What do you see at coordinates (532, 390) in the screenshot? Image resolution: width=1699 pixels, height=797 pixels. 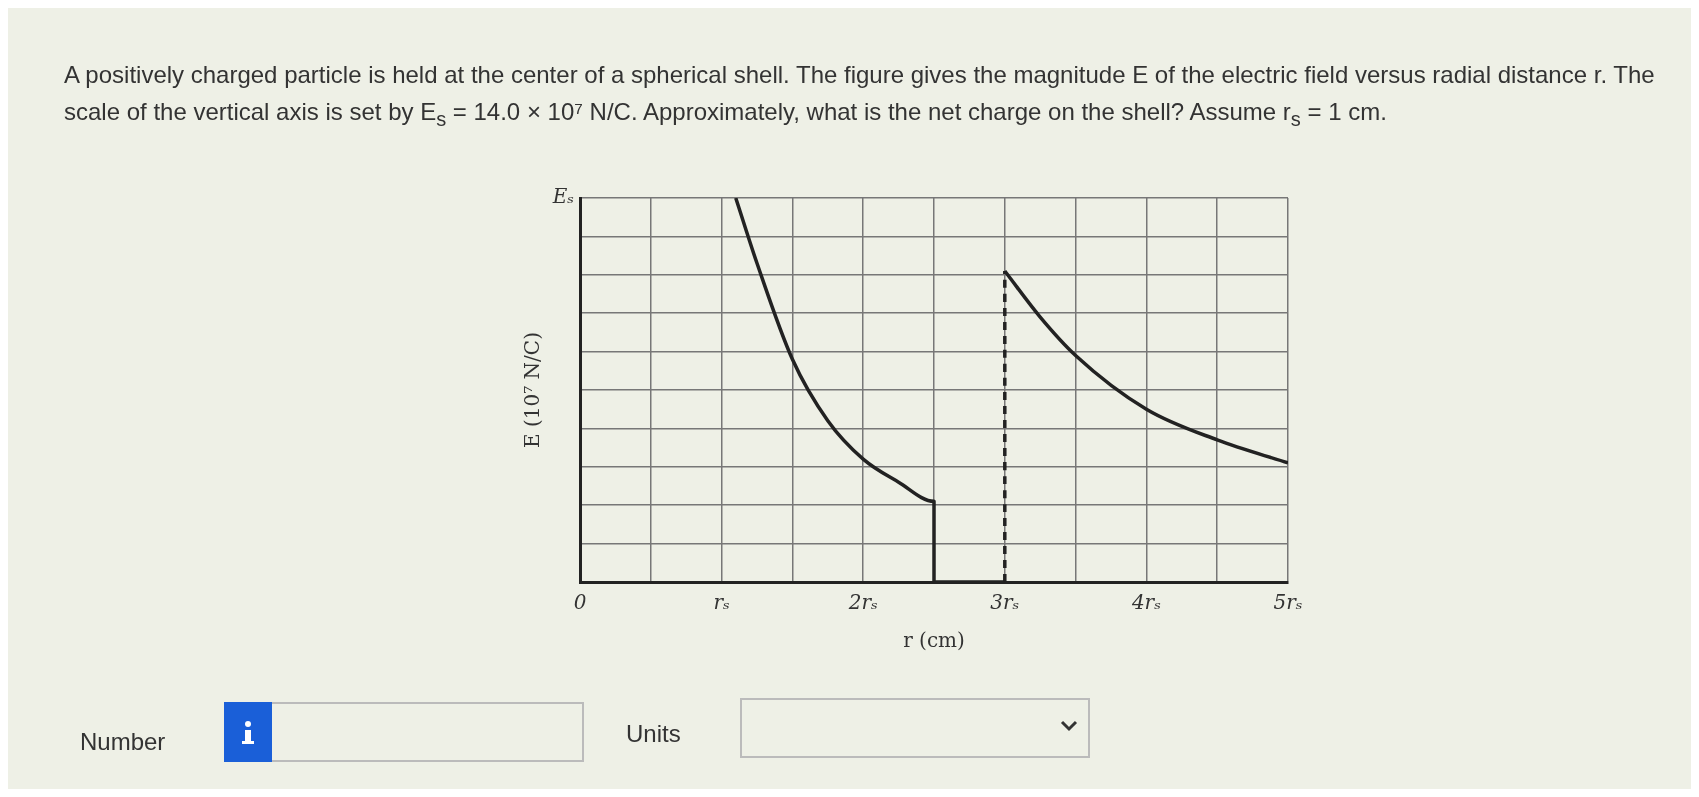 I see `y-axis-title: E (10⁷ N/C)` at bounding box center [532, 390].